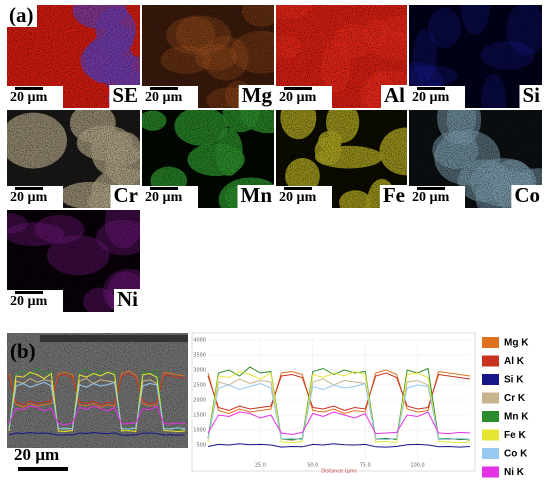 The width and height of the screenshot is (550, 481). I want to click on element-label: SE, so click(125, 95).